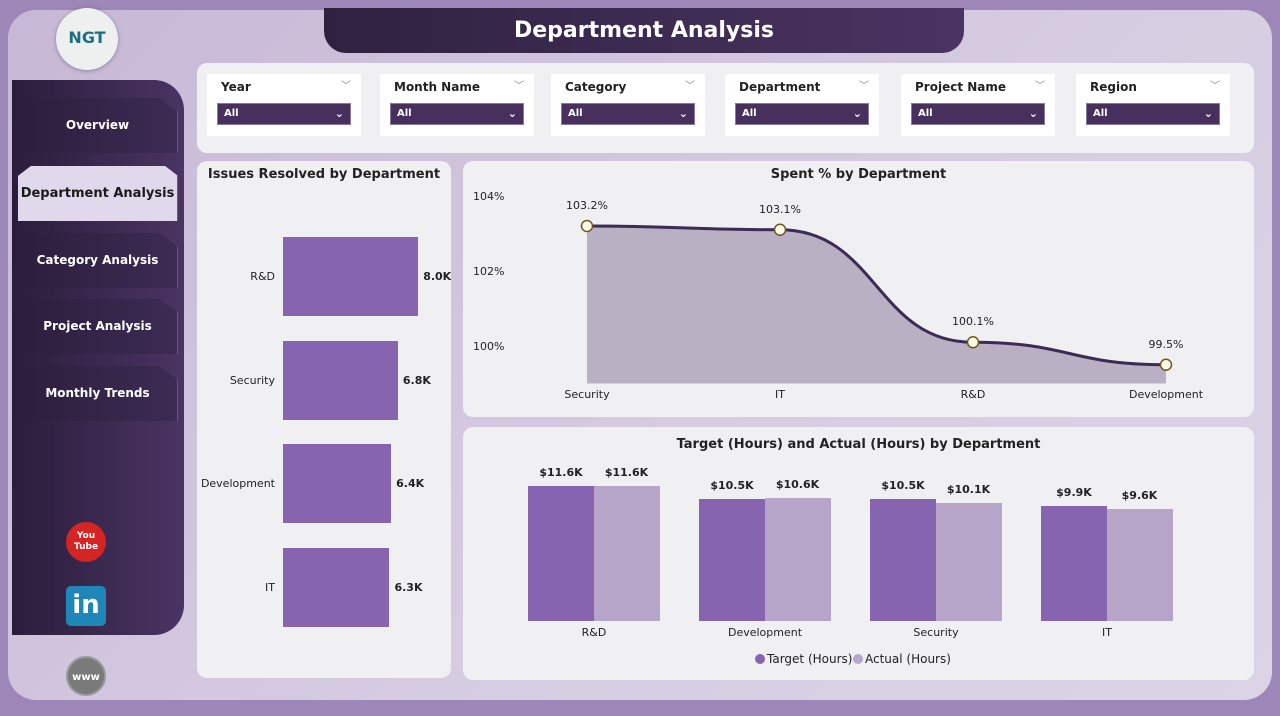  I want to click on bar-category-label: IT, so click(270, 587).